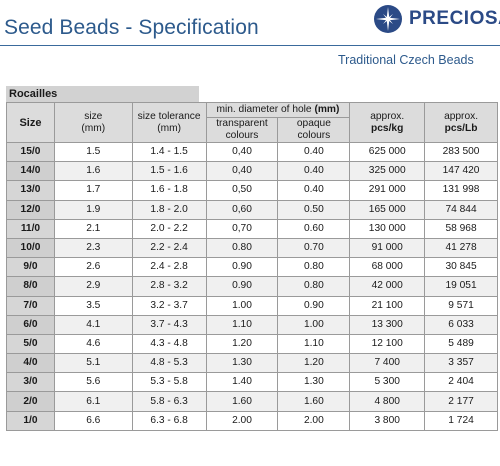 The width and height of the screenshot is (500, 466). What do you see at coordinates (242, 363) in the screenshot?
I see `table-cell-transparent: 1.30` at bounding box center [242, 363].